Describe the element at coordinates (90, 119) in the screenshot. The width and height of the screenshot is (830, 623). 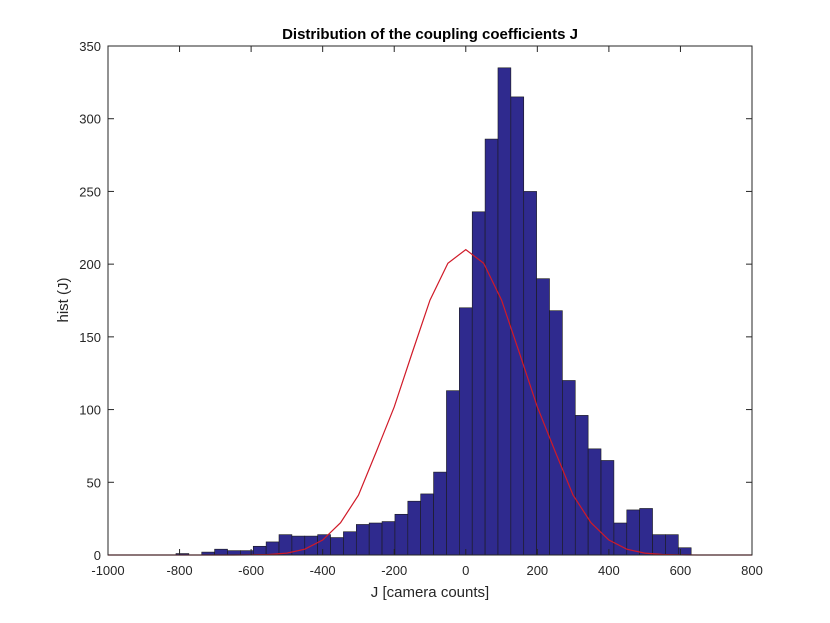
I see `y-tick-label: 300` at that location.